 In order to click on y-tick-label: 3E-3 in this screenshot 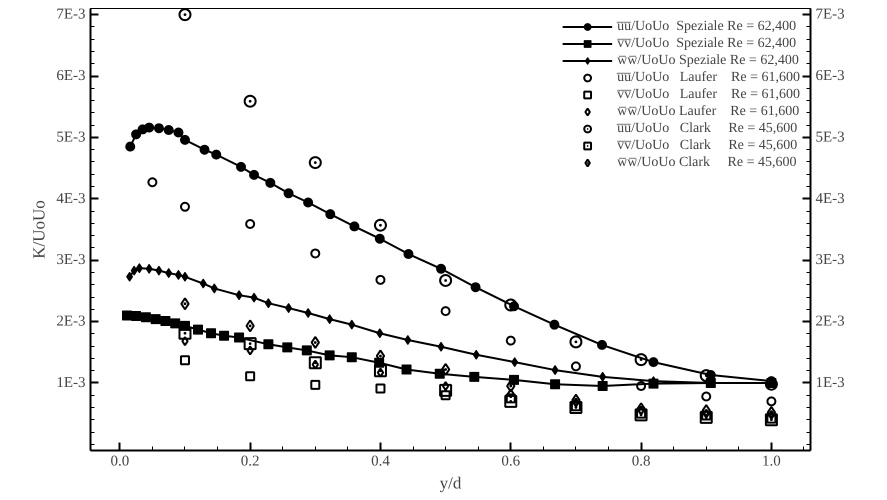, I will do `click(71, 260)`.